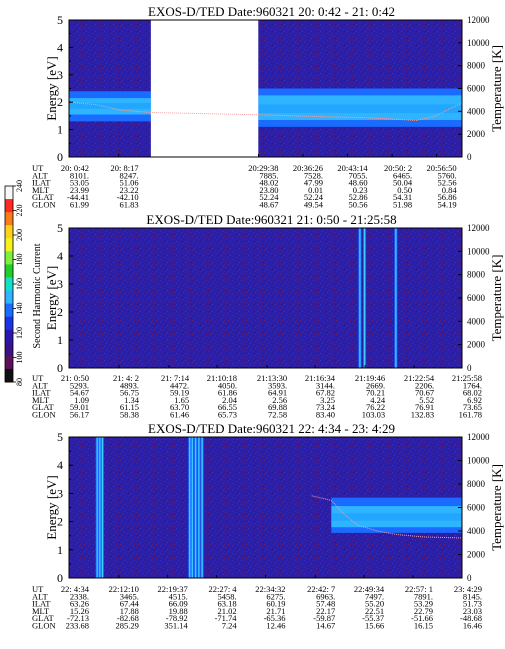 The width and height of the screenshot is (505, 649). Describe the element at coordinates (472, 393) in the screenshot. I see `table-cell: 68.02` at that location.